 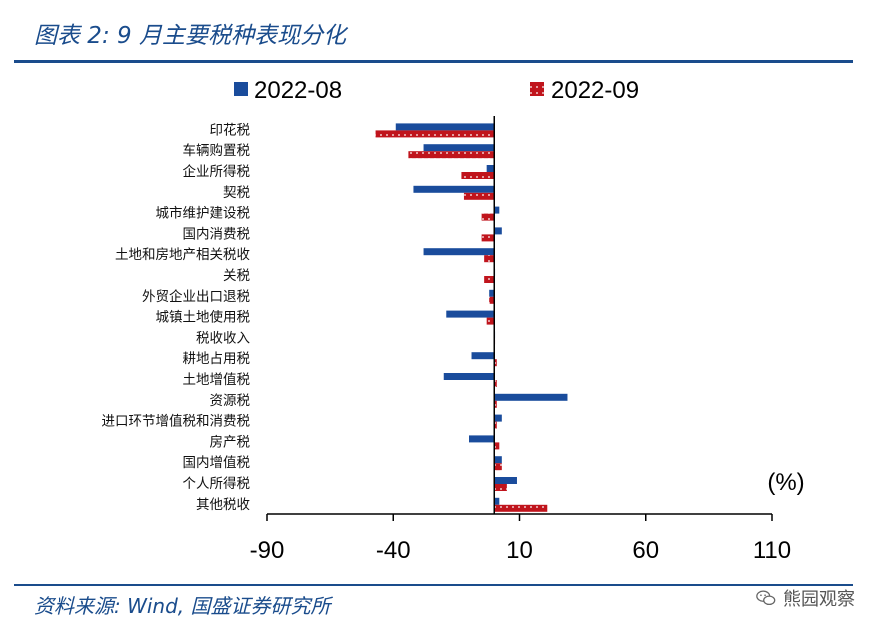 I want to click on category-label: 印花税, so click(x=230, y=130).